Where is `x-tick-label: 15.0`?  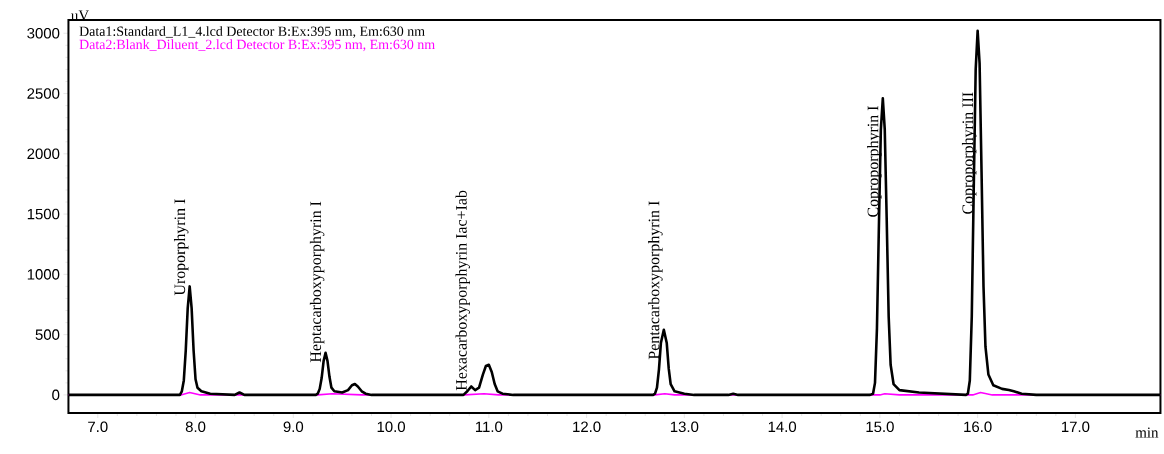 x-tick-label: 15.0 is located at coordinates (880, 427).